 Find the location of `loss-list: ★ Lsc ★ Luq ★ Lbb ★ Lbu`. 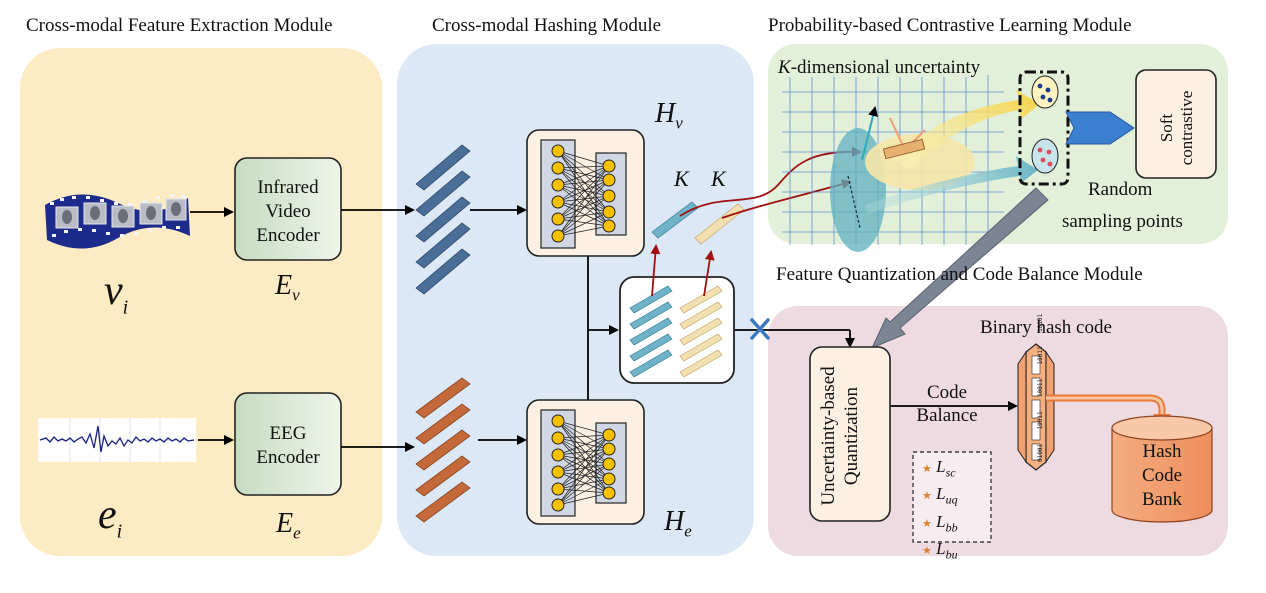

loss-list: ★ Lsc ★ Luq ★ Lbb ★ Lbu is located at coordinates (940, 511).